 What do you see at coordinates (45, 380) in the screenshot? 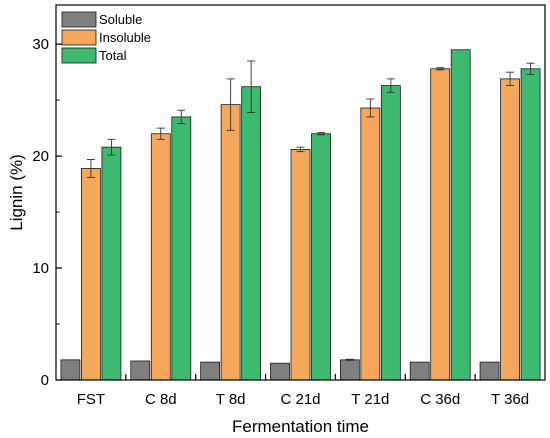
I see `y-tick-label-0: 0` at bounding box center [45, 380].